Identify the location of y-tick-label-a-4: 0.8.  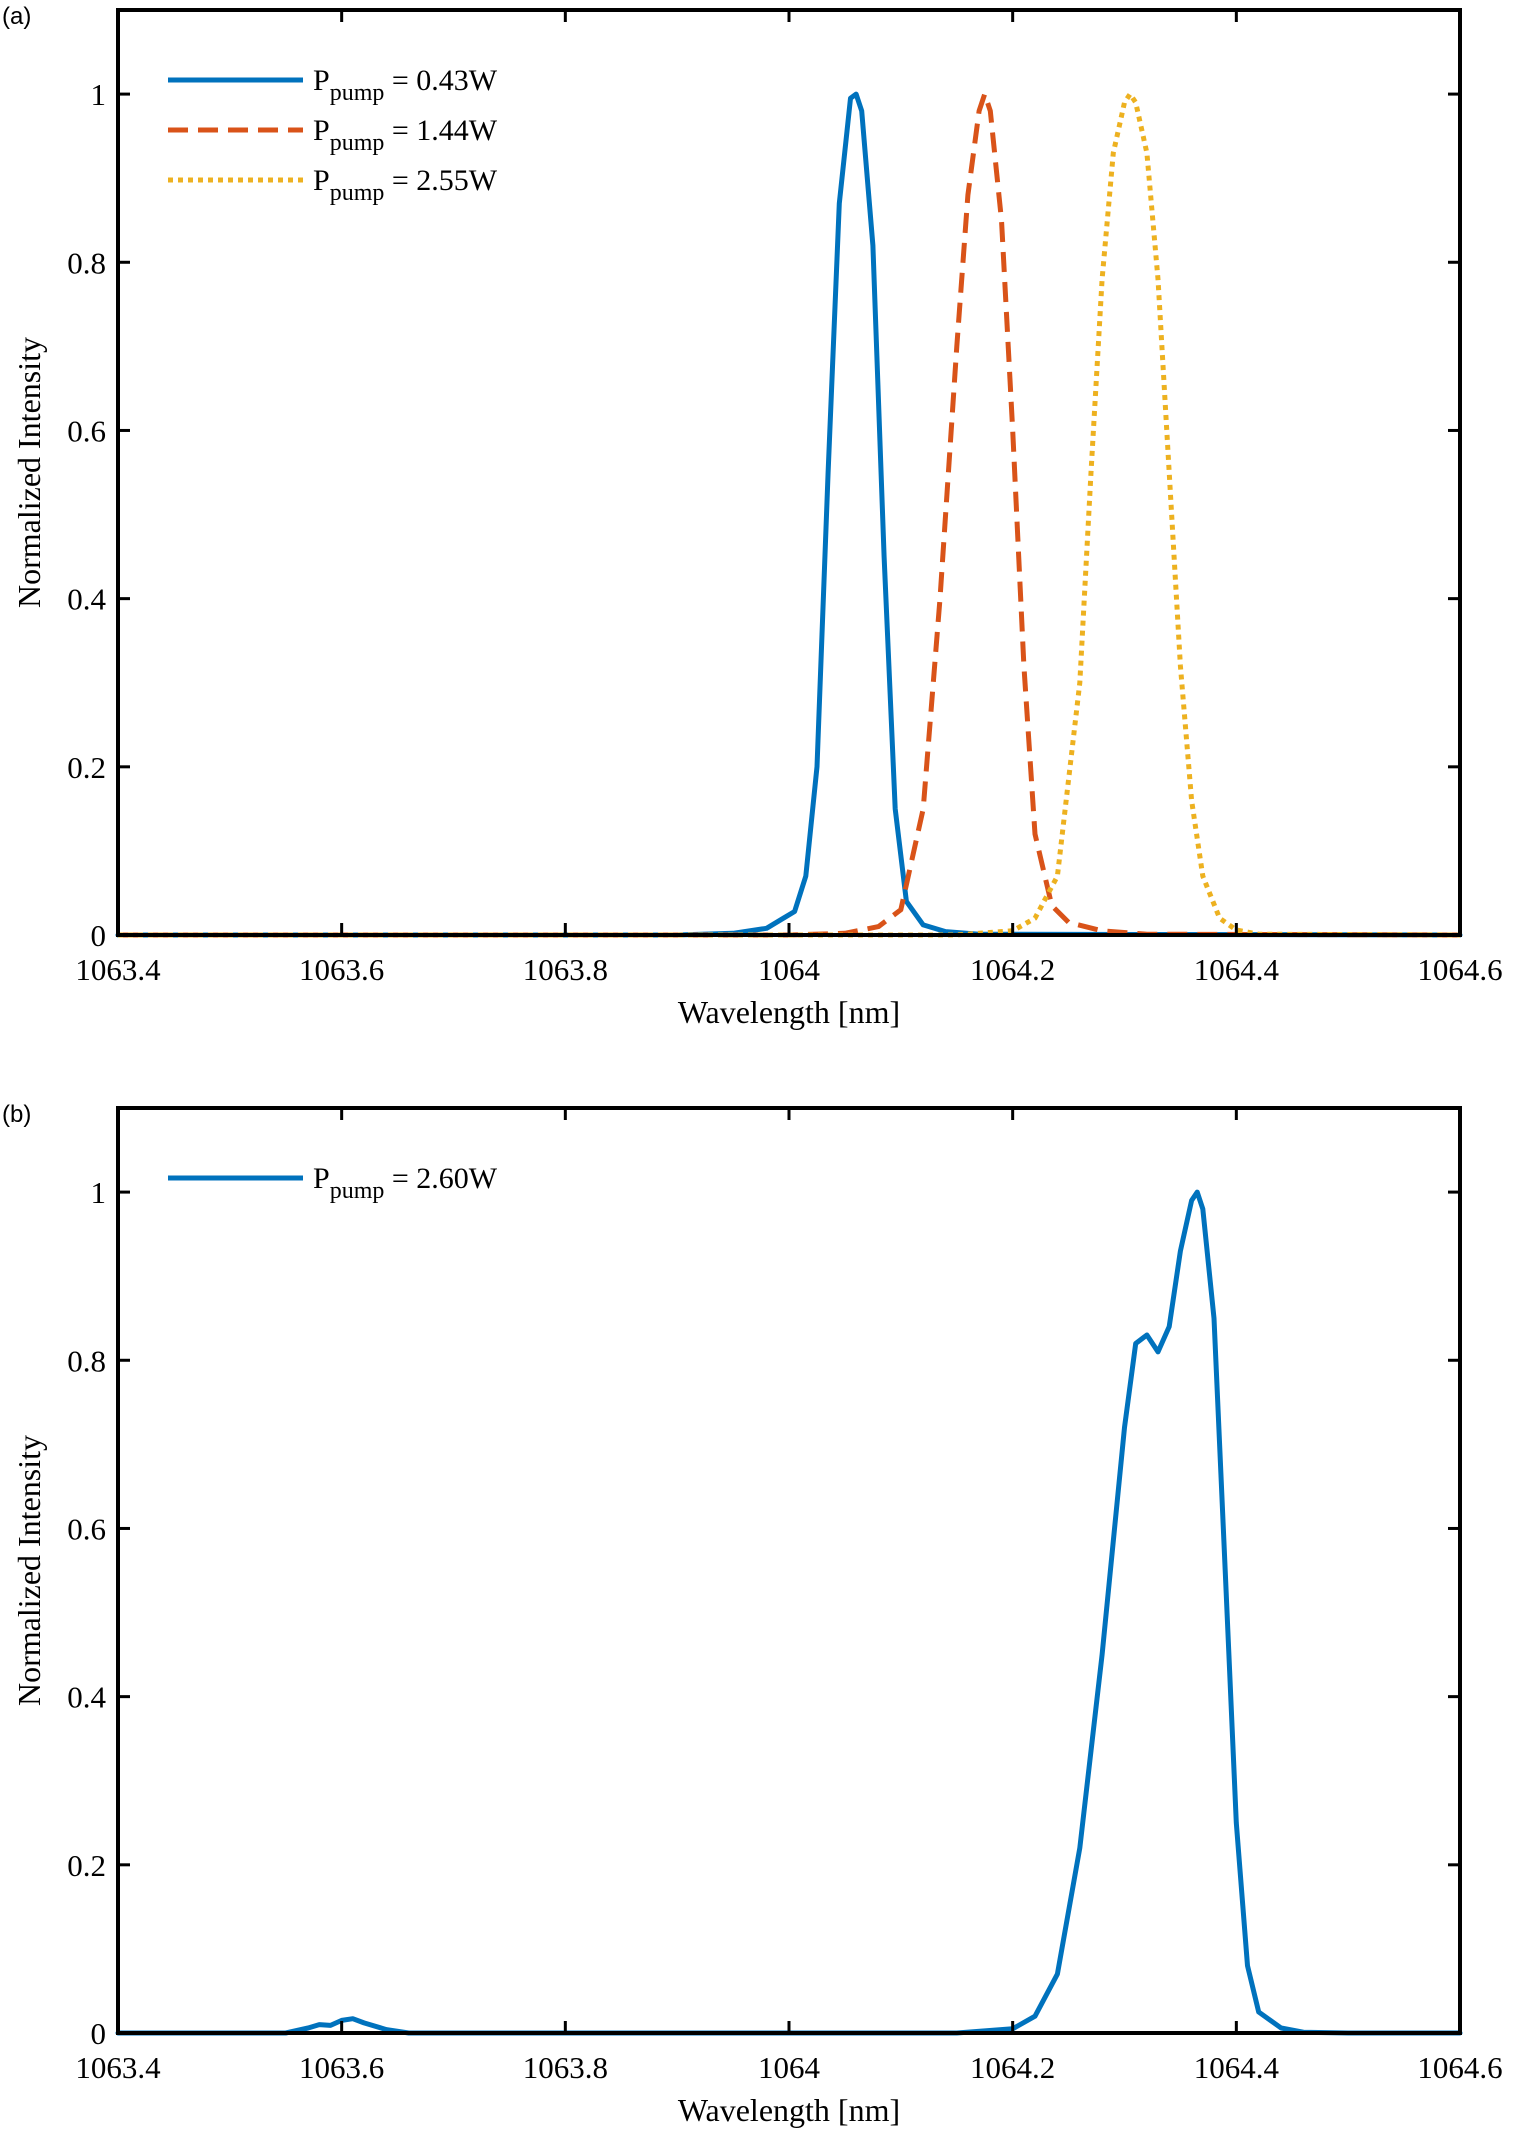
(86, 262).